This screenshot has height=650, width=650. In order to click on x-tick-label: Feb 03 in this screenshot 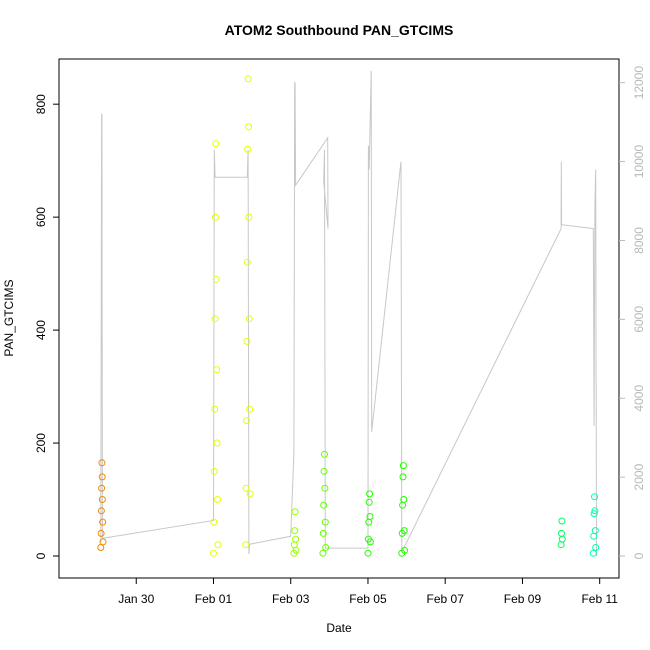, I will do `click(291, 599)`.